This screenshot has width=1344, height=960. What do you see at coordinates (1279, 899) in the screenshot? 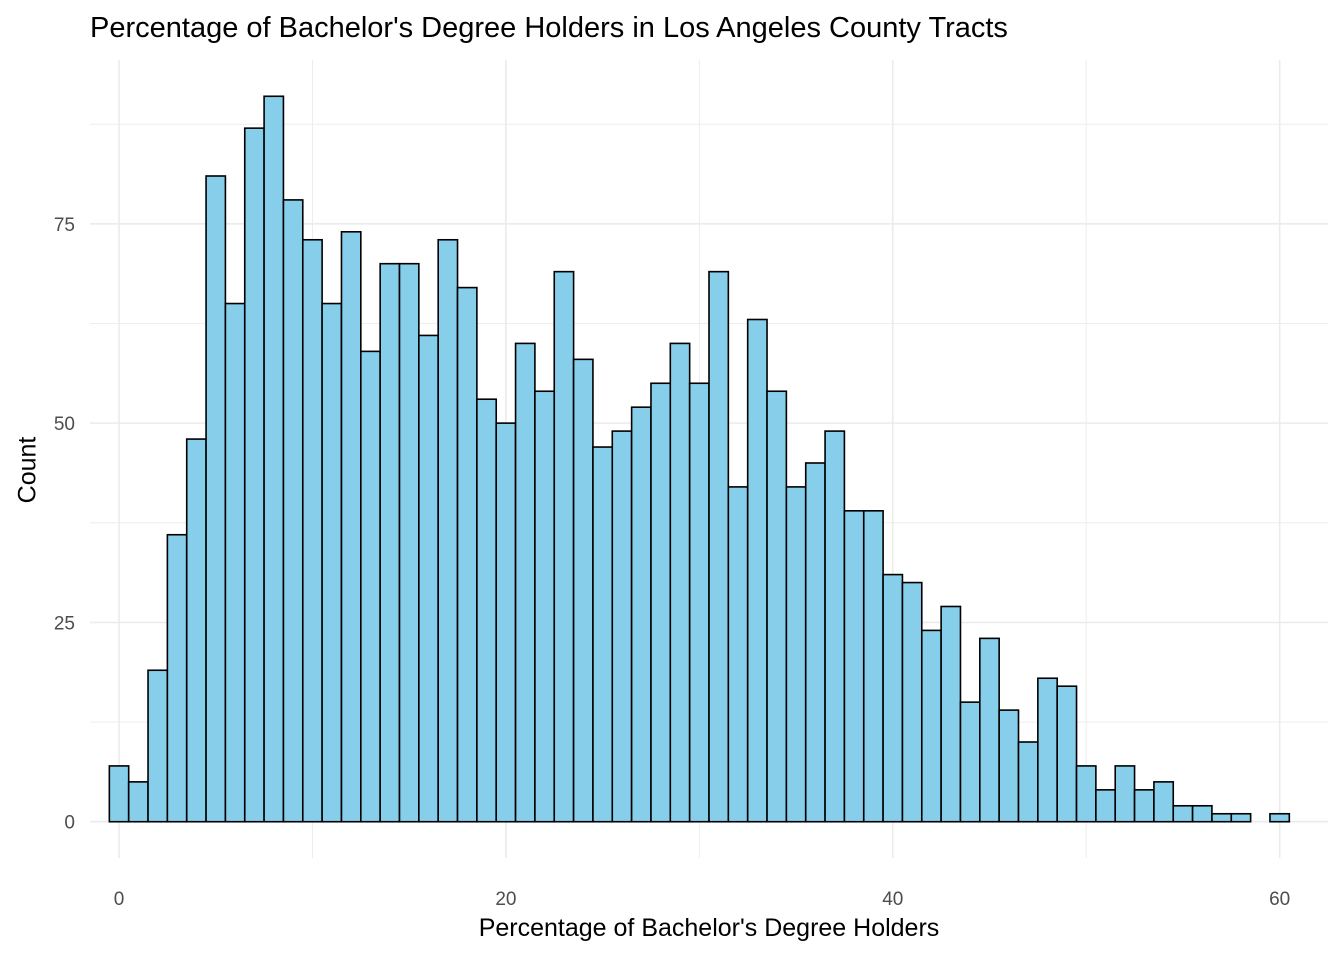
I see `x-tick-label: 60` at bounding box center [1279, 899].